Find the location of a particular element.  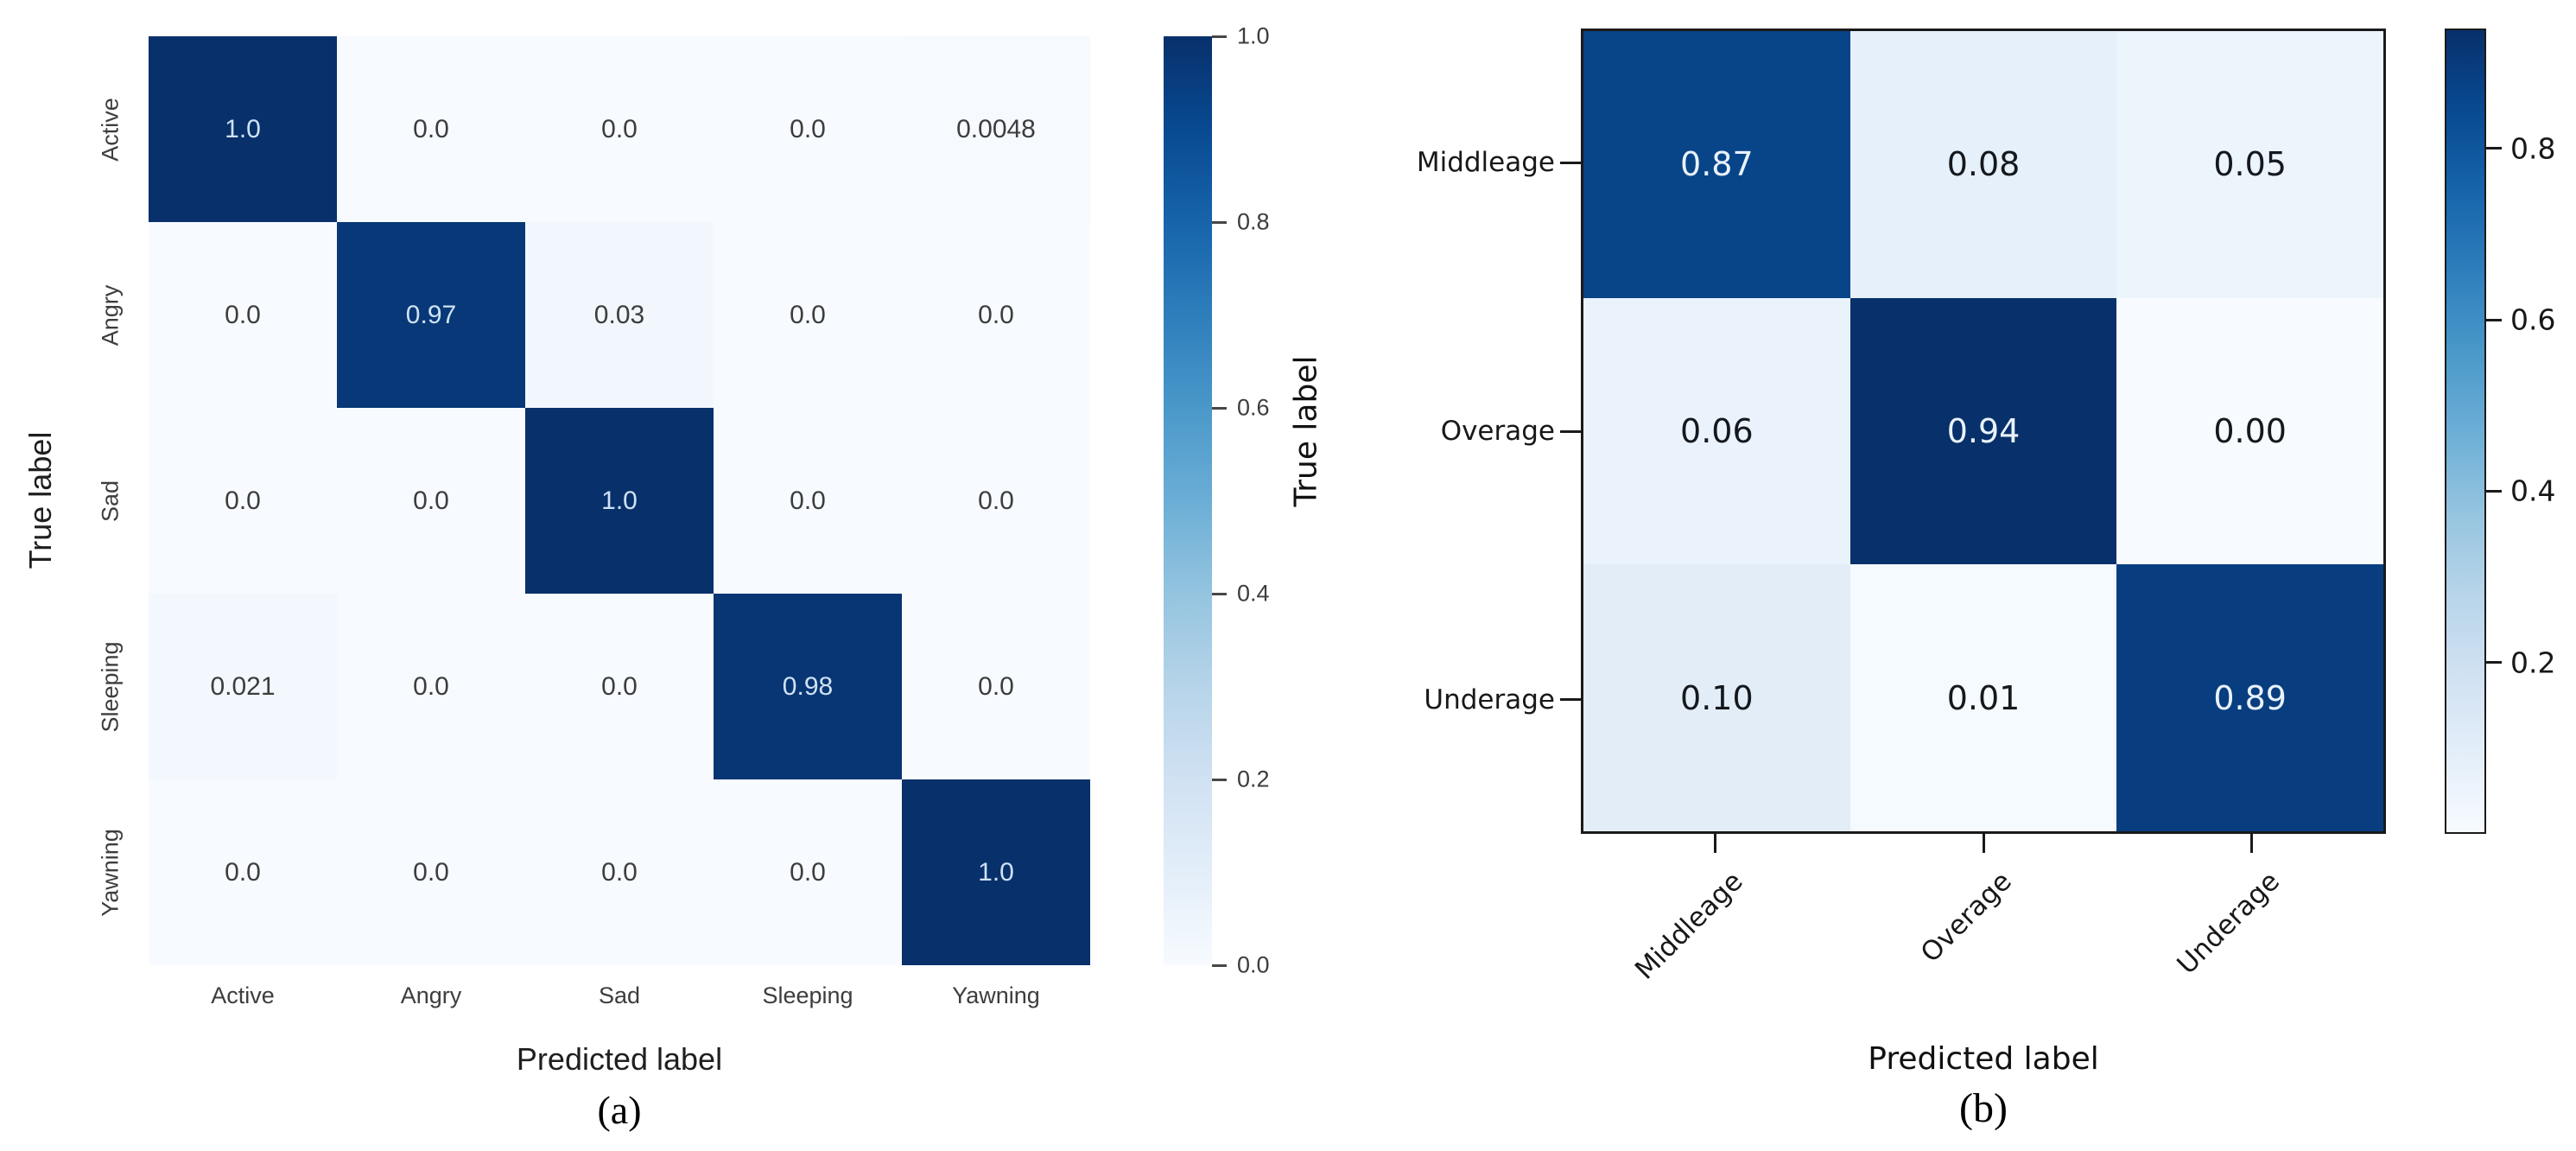

x-tick-b-overage: Overage is located at coordinates (1966, 918).